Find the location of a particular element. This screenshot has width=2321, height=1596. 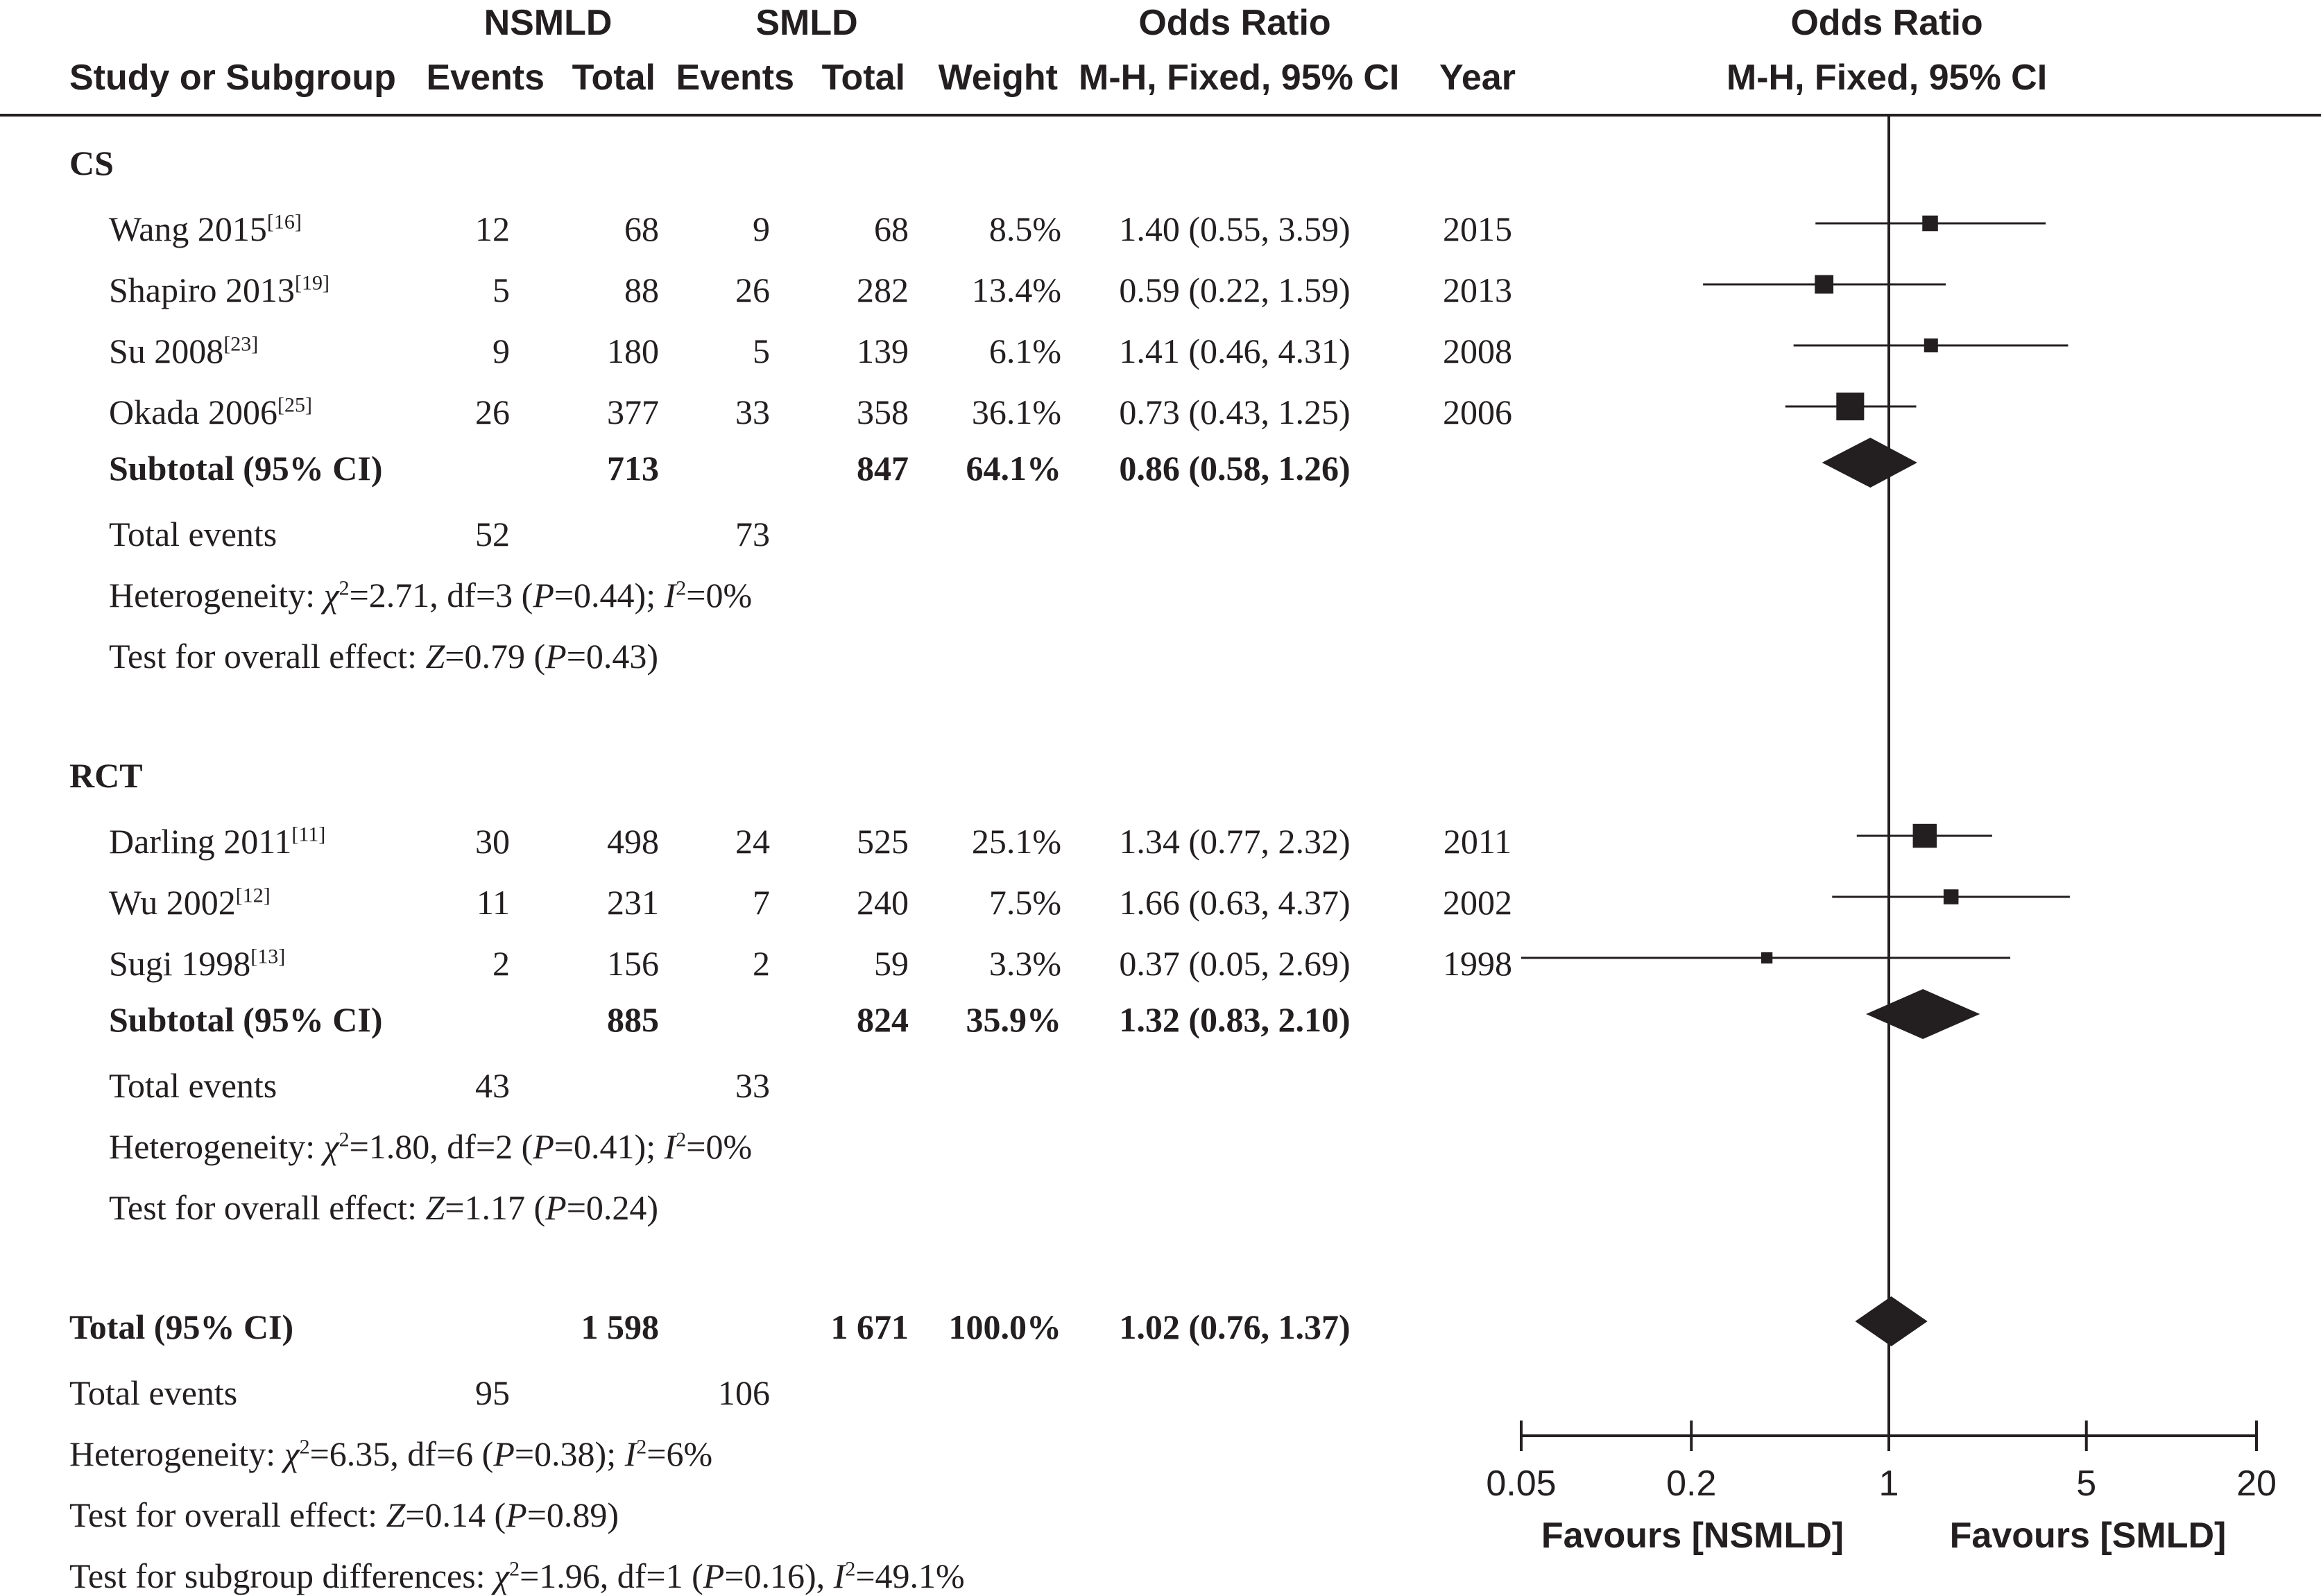

study-total-nsmld: 377 is located at coordinates (633, 412).